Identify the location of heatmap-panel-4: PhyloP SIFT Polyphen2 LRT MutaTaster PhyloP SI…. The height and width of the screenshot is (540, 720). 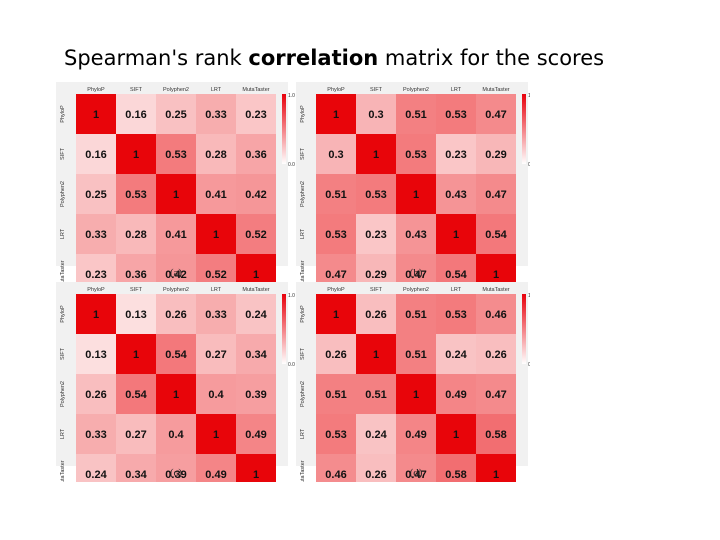
(413, 382).